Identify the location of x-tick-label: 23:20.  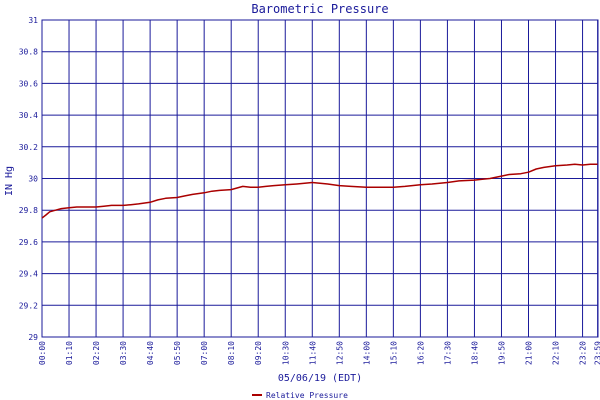
(583, 353).